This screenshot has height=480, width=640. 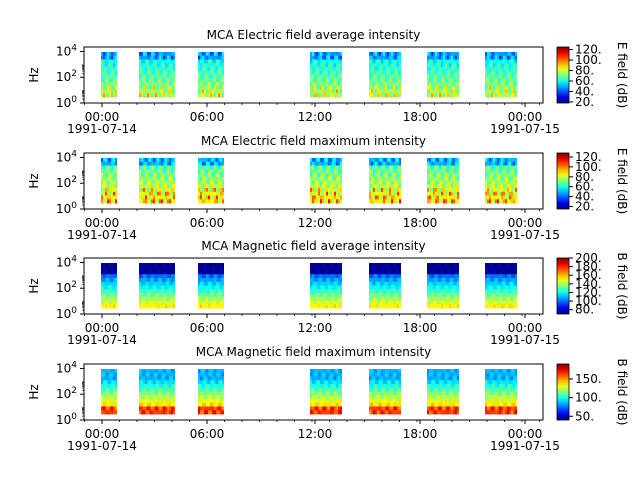 What do you see at coordinates (584, 81) in the screenshot?
I see `colorbar-tick-label: 60.` at bounding box center [584, 81].